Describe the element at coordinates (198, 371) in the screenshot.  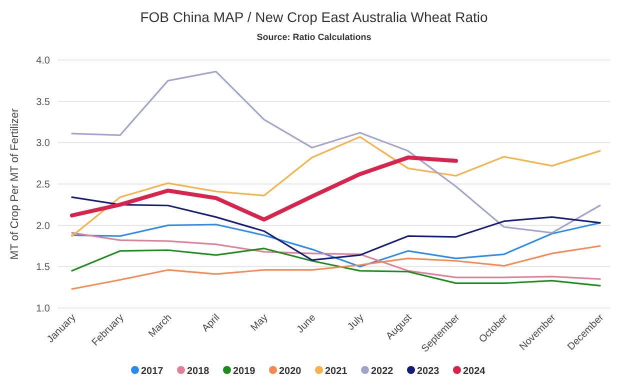
I see `legend-label: 2018` at that location.